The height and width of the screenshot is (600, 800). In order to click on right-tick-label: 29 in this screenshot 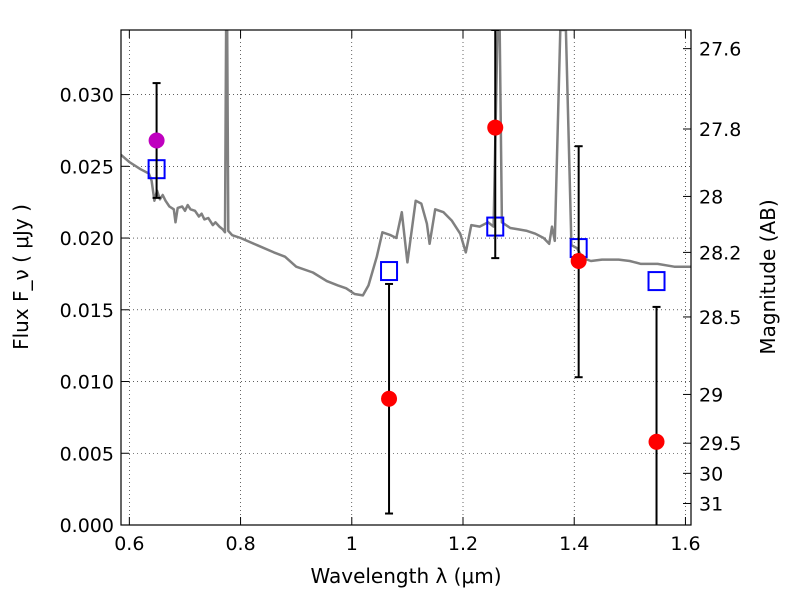, I will do `click(711, 395)`.